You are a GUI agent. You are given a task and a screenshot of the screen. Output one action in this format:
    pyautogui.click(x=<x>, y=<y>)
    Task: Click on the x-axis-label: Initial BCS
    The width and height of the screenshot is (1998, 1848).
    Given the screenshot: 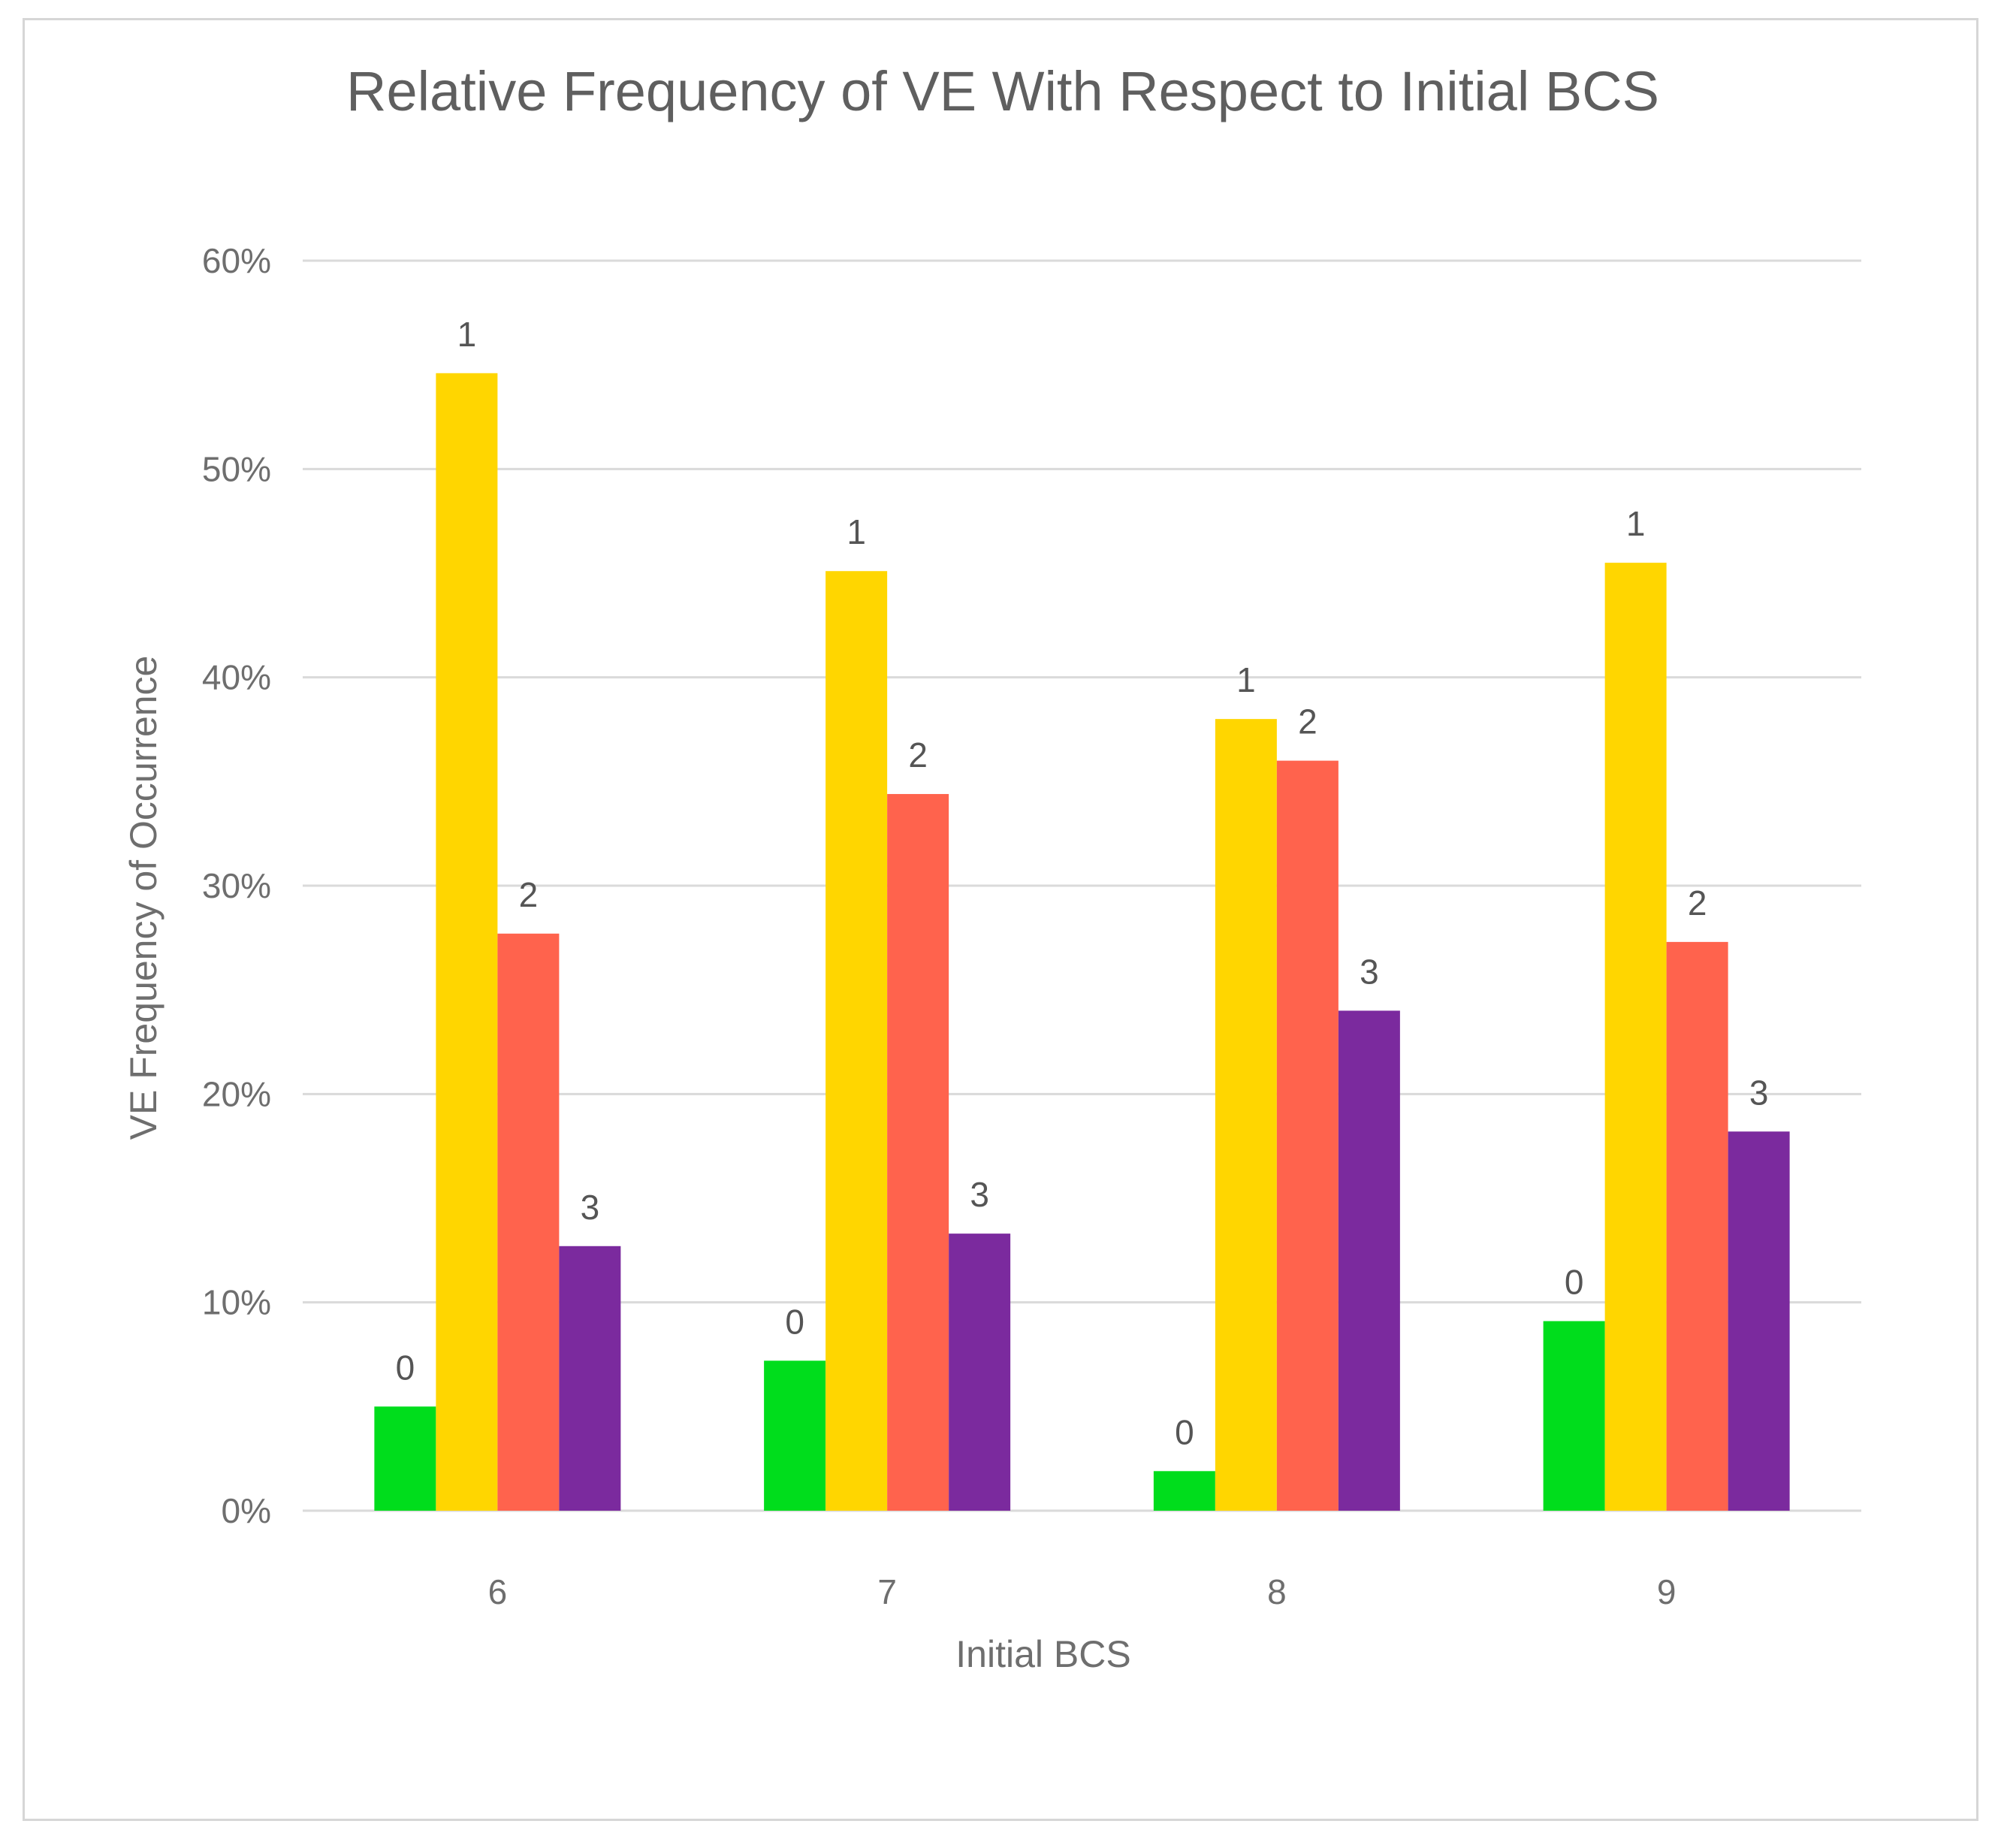 What is the action you would take?
    pyautogui.click(x=1042, y=1654)
    